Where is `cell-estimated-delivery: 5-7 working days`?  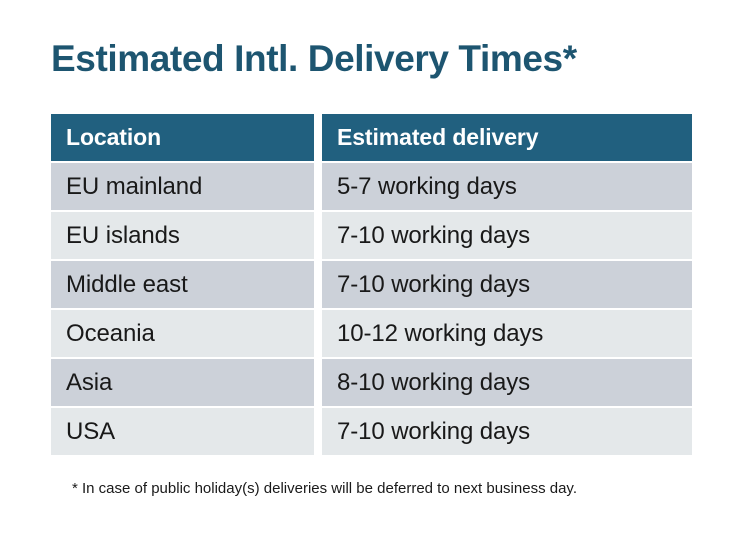 cell-estimated-delivery: 5-7 working days is located at coordinates (507, 186).